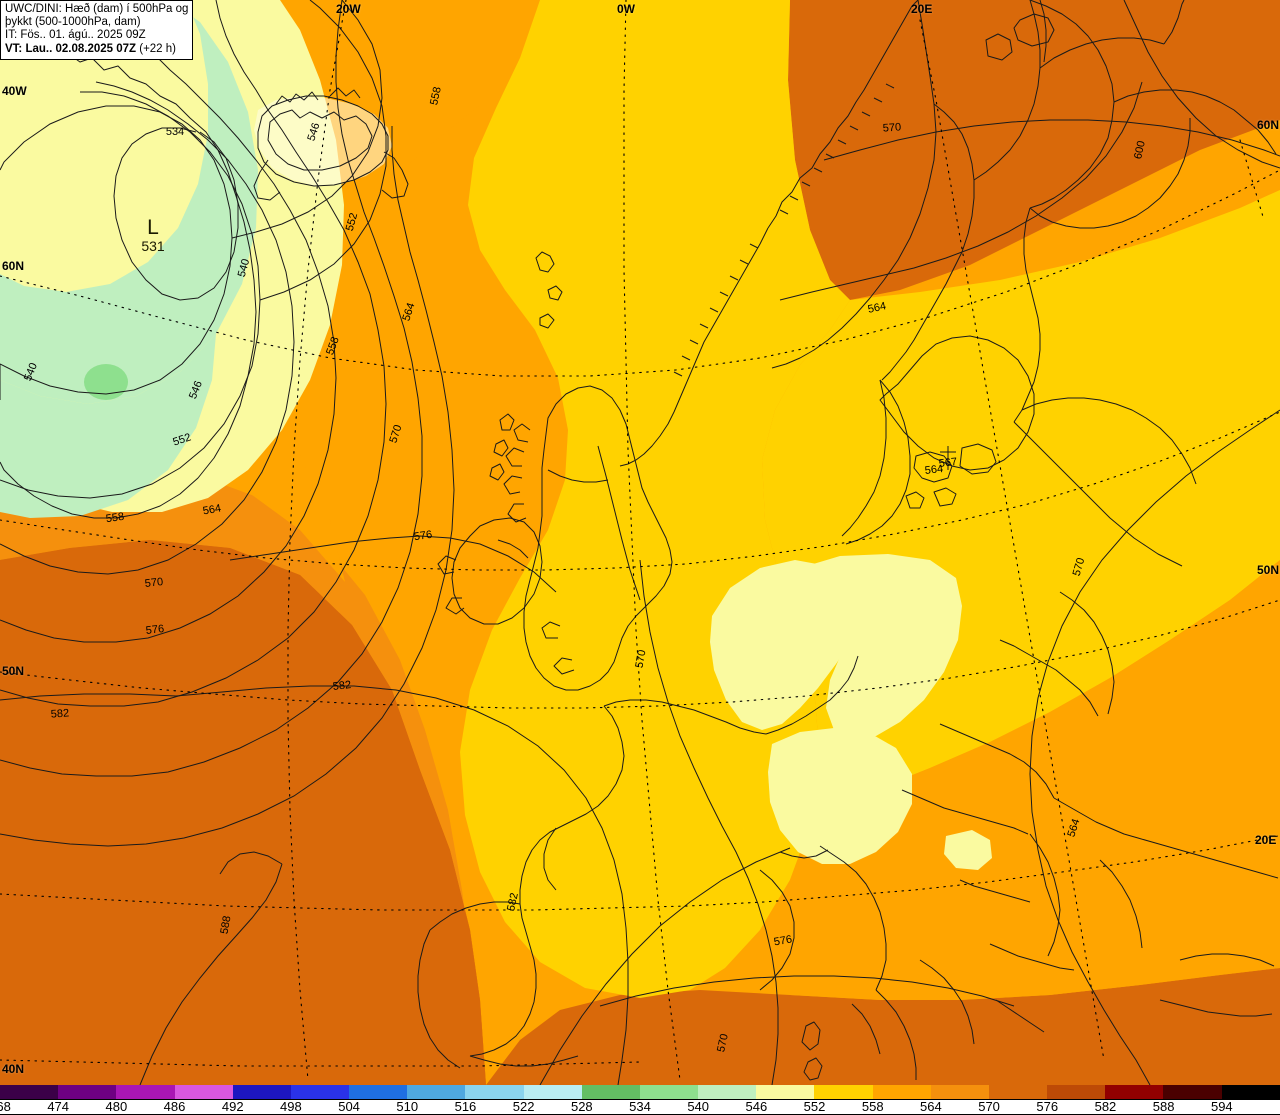 Image resolution: width=1280 pixels, height=1115 pixels. I want to click on fill-546-lobe-germany, so click(840, 796).